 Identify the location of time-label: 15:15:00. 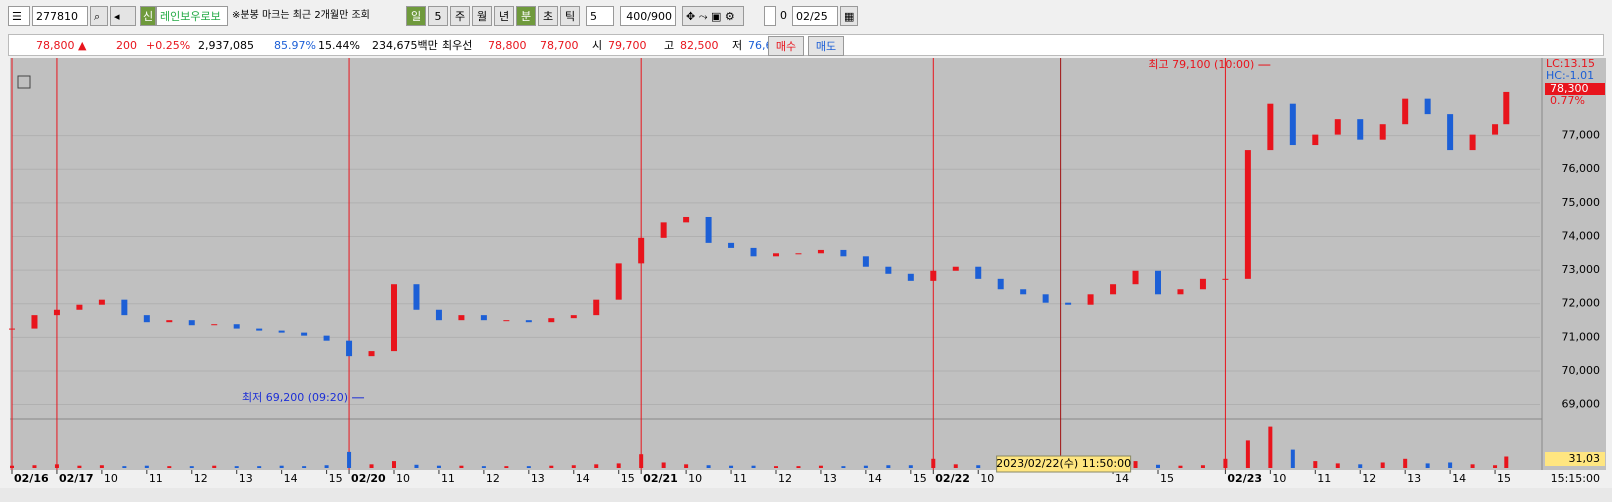
(1575, 478).